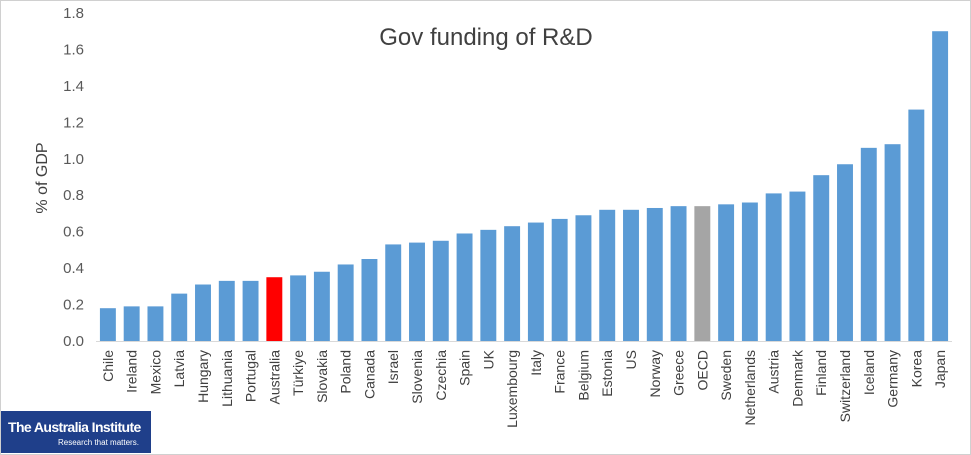  Describe the element at coordinates (797, 378) in the screenshot. I see `x-tick-label: Denmark` at that location.